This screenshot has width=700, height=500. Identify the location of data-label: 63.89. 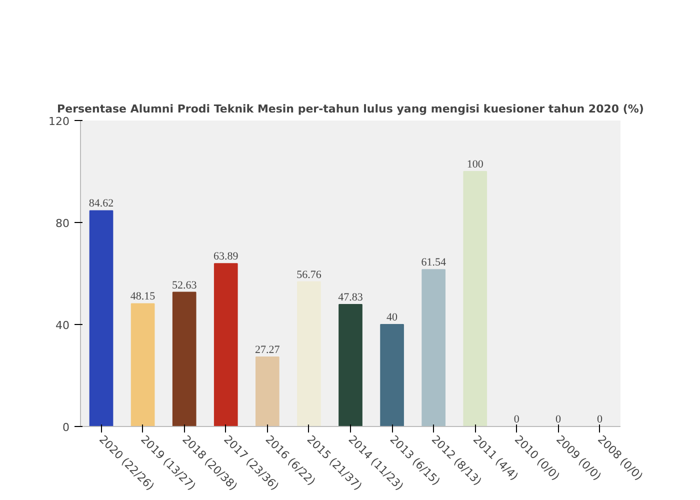
(226, 256).